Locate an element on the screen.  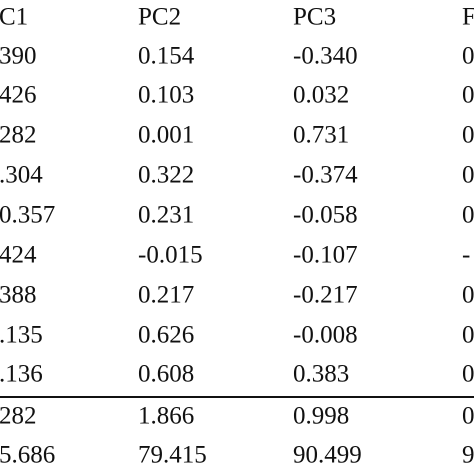
table-cell: 424 is located at coordinates (18, 255).